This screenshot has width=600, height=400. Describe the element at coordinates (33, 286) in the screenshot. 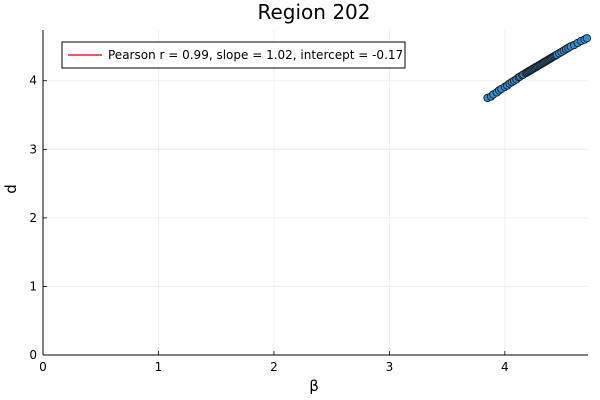

I see `y-tick-label: 1` at that location.